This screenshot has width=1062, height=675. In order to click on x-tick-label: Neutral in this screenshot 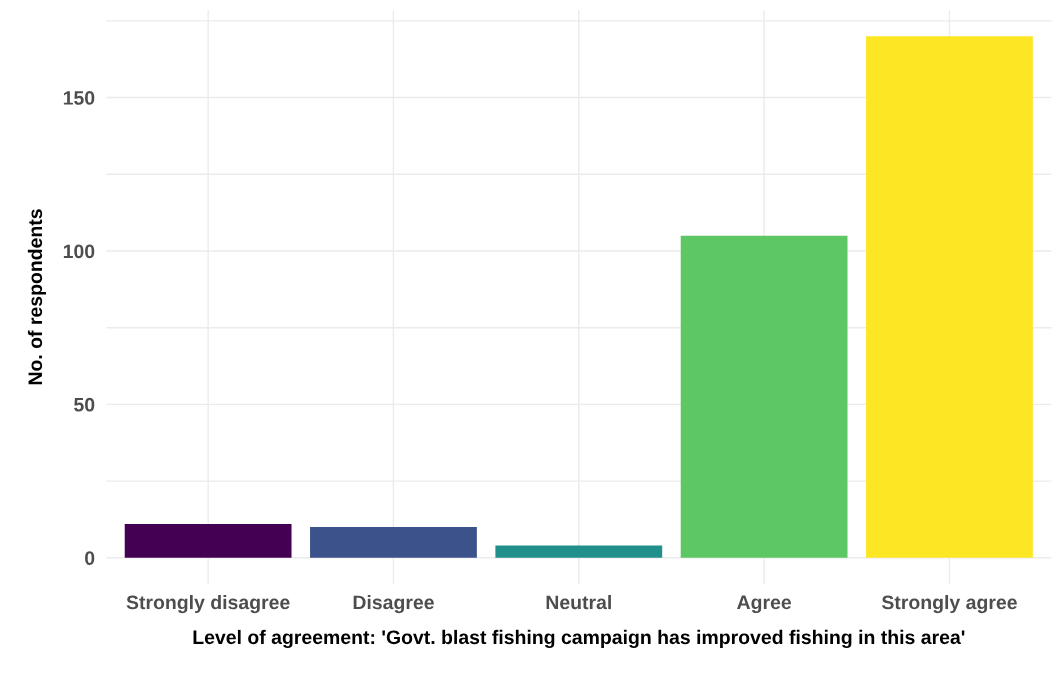, I will do `click(578, 602)`.